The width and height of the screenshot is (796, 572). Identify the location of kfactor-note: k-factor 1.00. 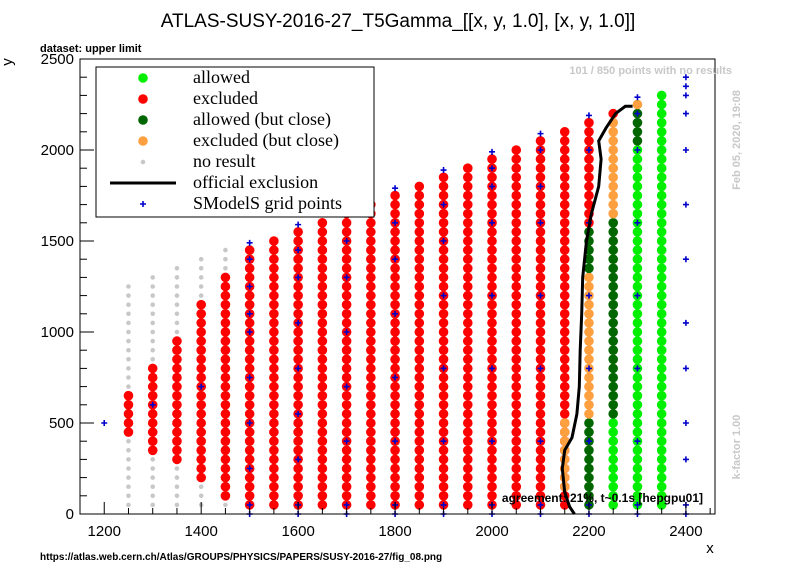
(737, 447).